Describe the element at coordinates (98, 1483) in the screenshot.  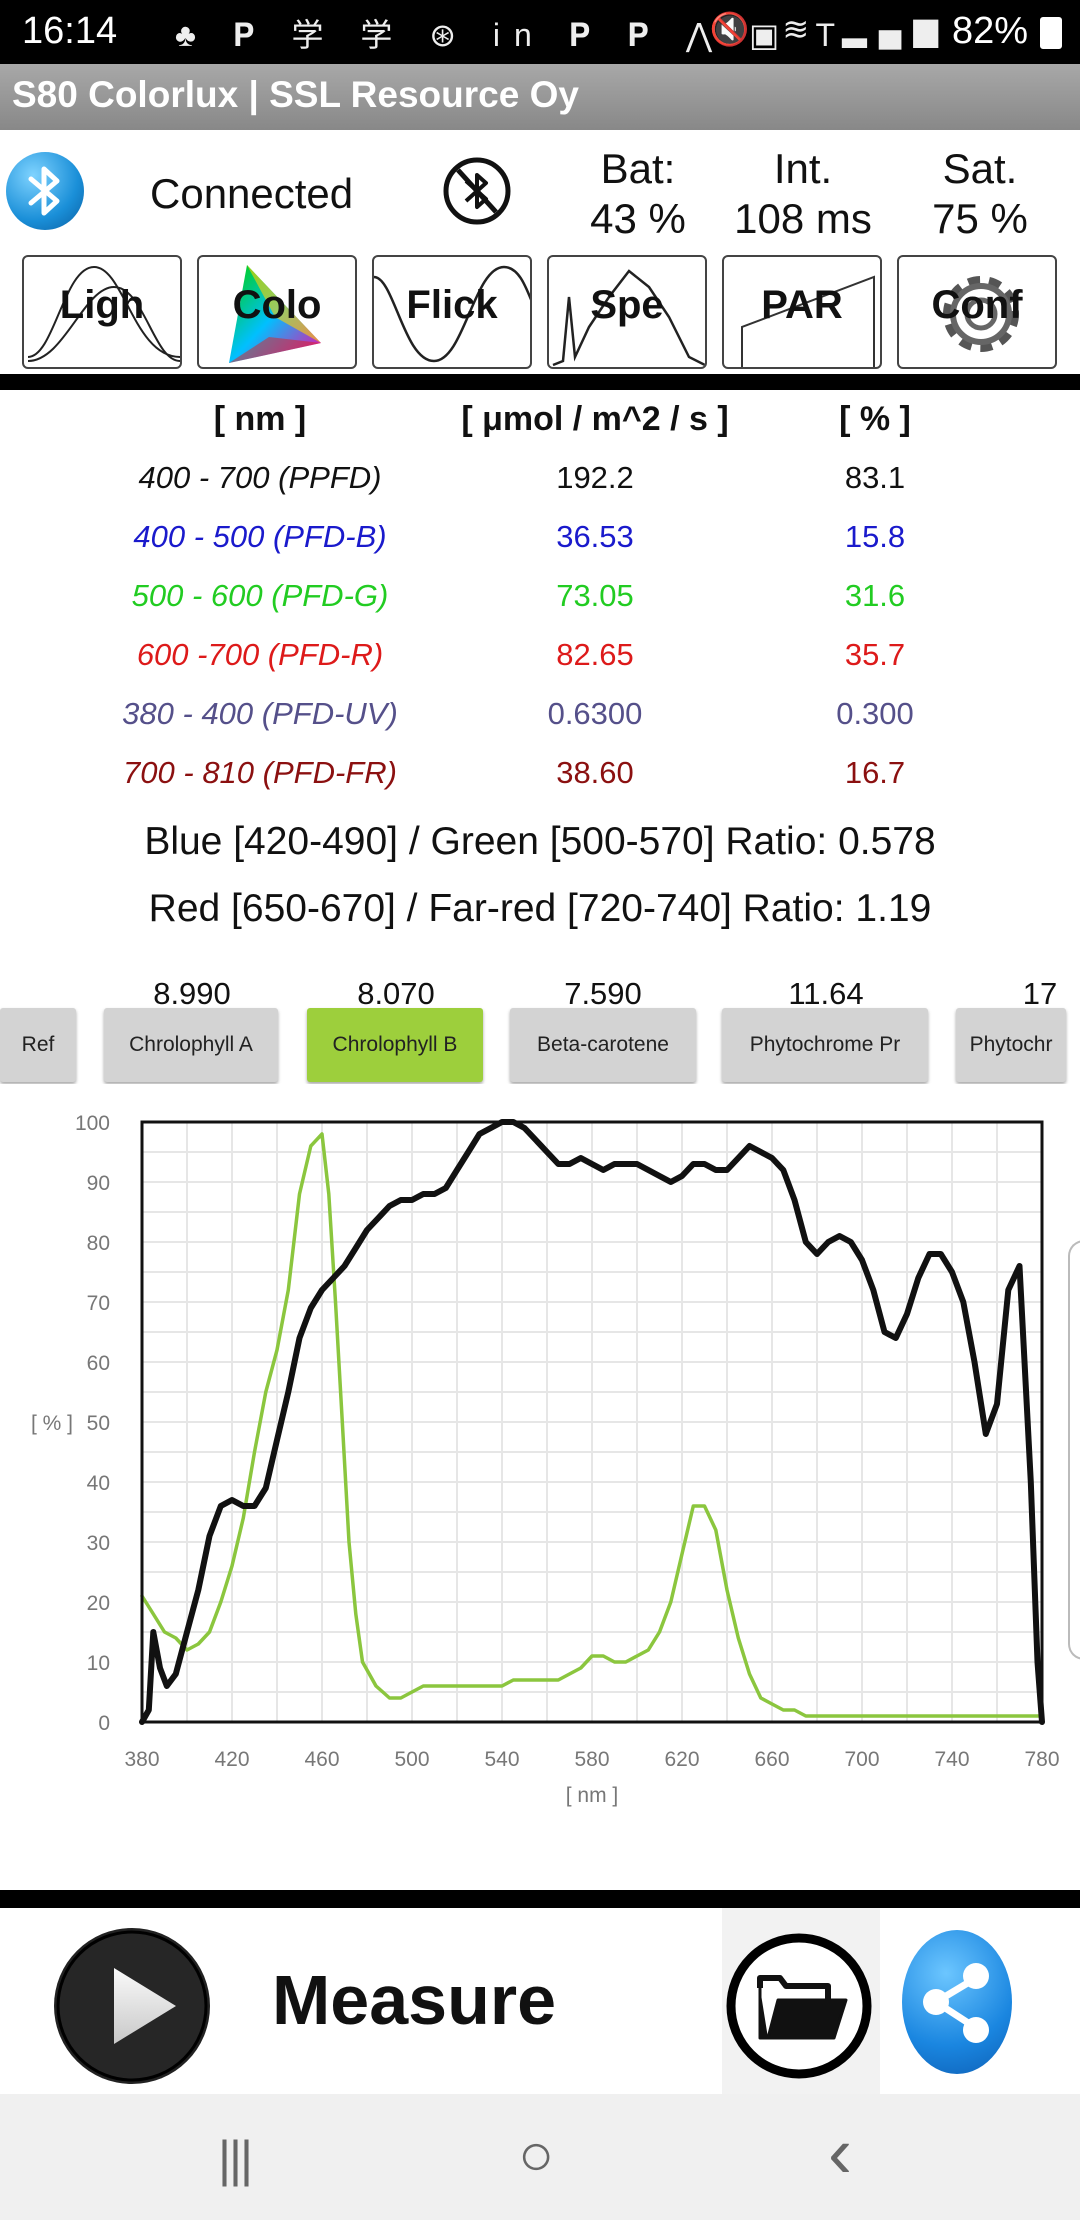
I see `y-tick-label: 40` at that location.